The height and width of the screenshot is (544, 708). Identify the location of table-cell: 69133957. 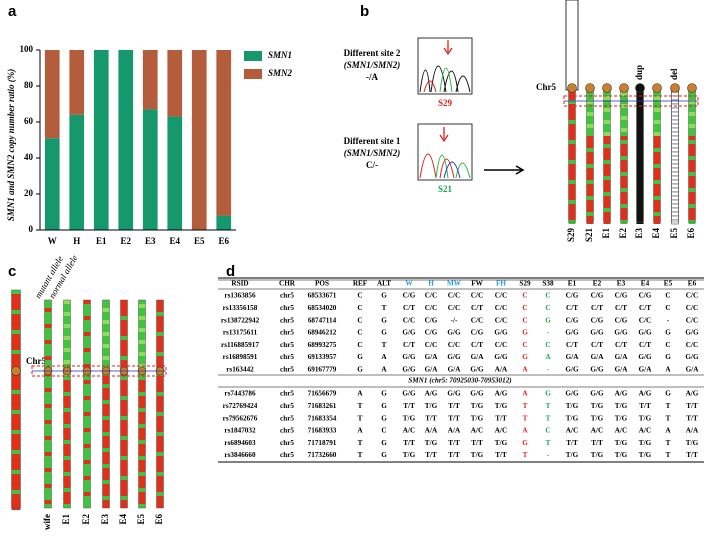
(322, 357).